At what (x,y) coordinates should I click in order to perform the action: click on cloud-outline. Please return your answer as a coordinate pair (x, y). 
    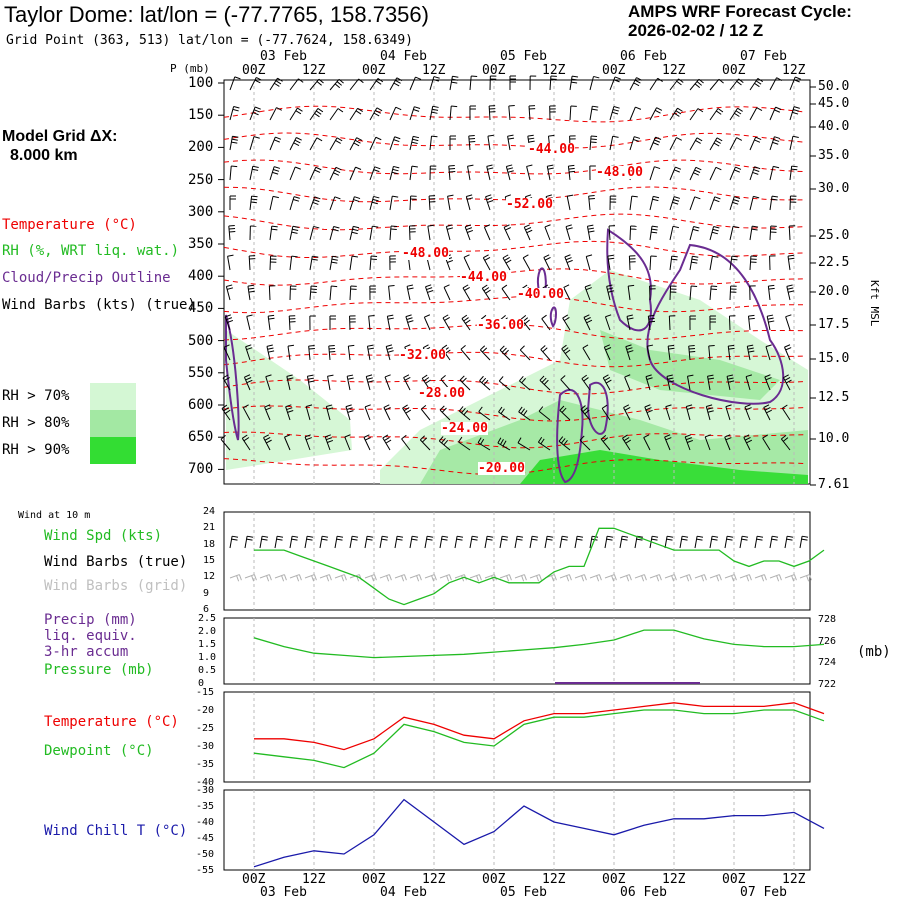
    Looking at the image, I should click on (553, 317).